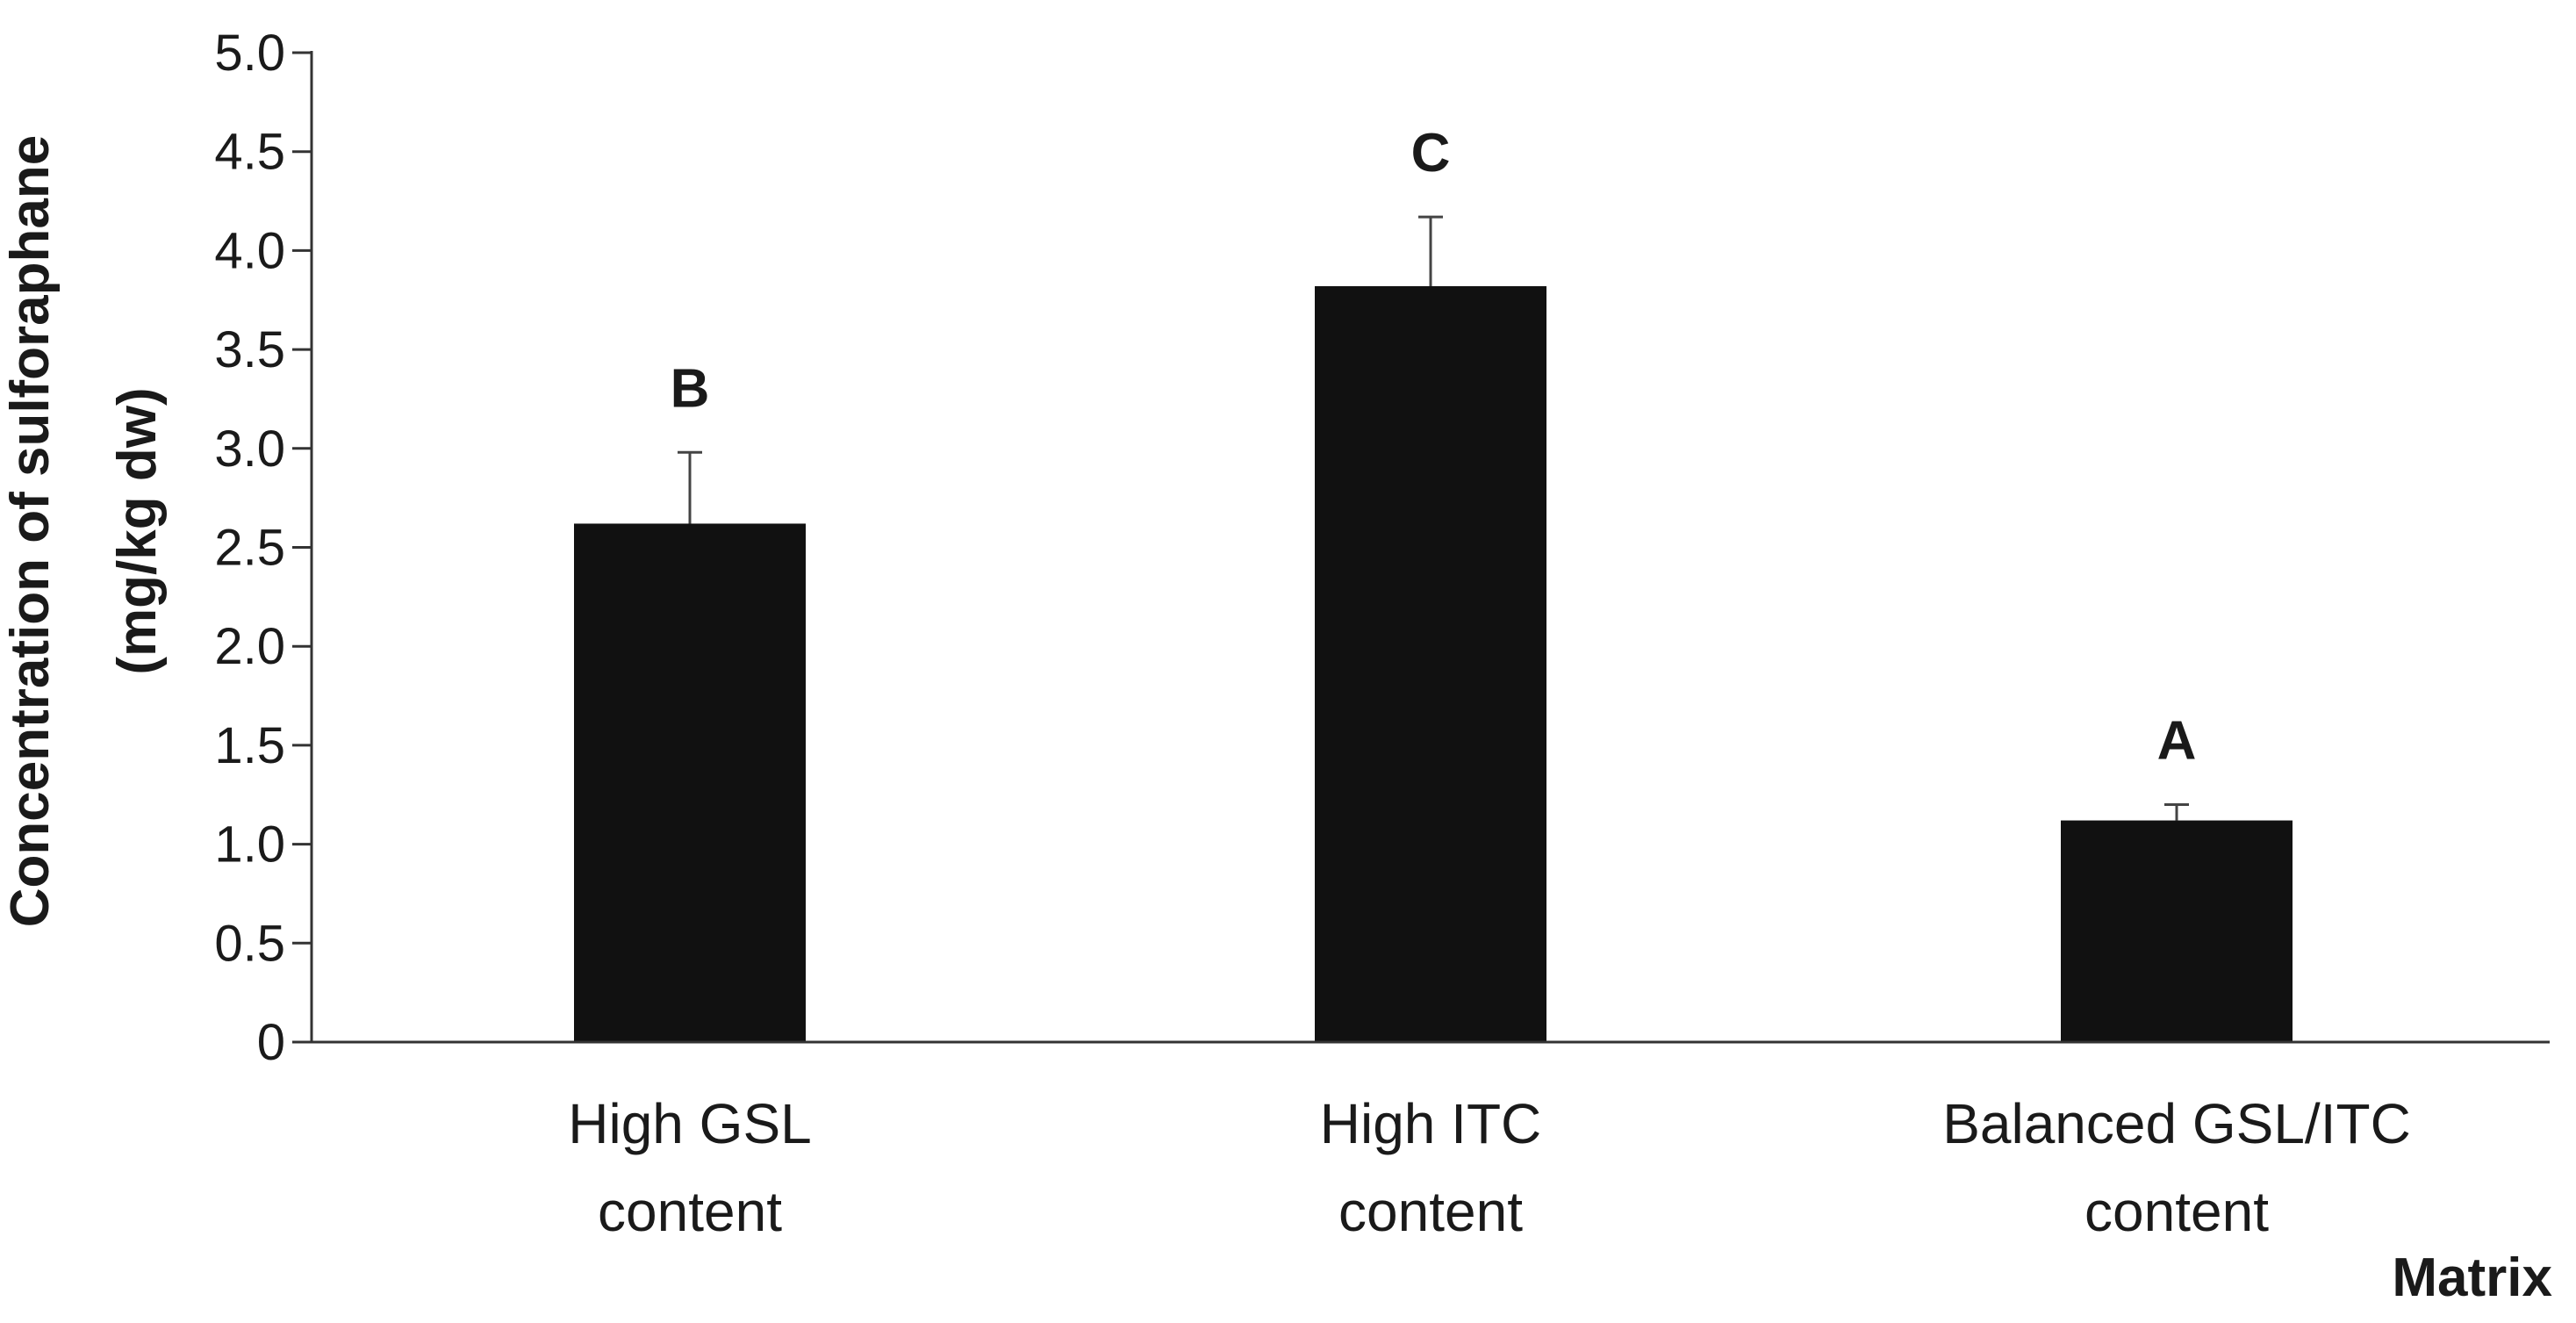 The width and height of the screenshot is (2576, 1323). I want to click on y-tick-label: 2.5, so click(250, 548).